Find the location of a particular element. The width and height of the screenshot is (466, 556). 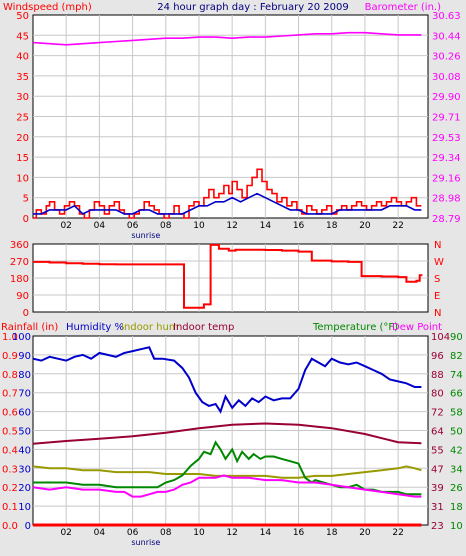

sunrise-marker-label: sunrise is located at coordinates (145, 235).